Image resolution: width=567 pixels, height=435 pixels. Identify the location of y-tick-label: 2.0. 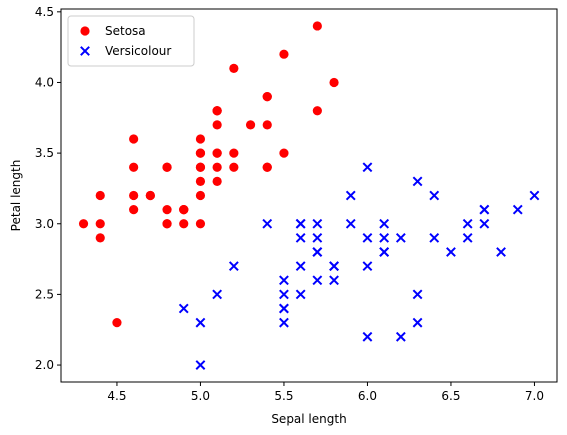
(44, 365).